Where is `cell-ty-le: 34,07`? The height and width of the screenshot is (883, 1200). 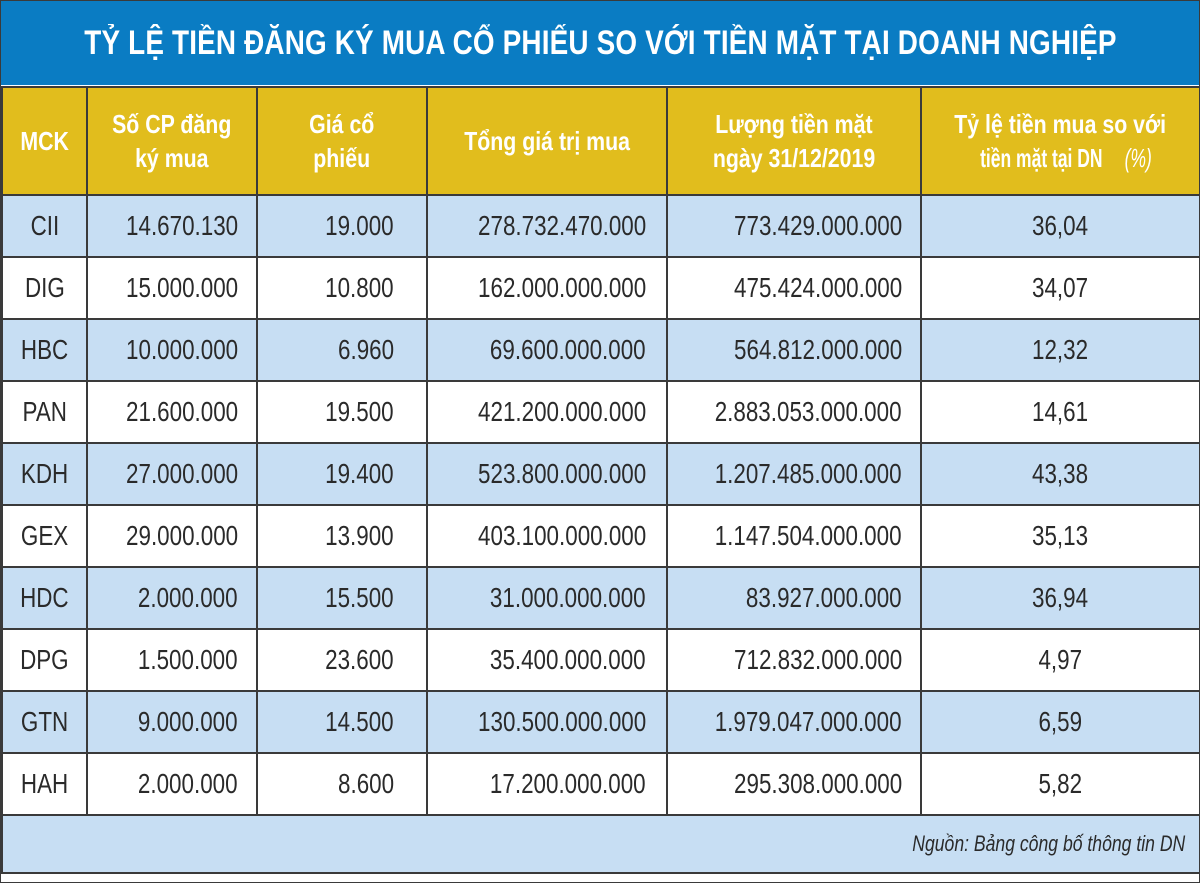
cell-ty-le: 34,07 is located at coordinates (1060, 288).